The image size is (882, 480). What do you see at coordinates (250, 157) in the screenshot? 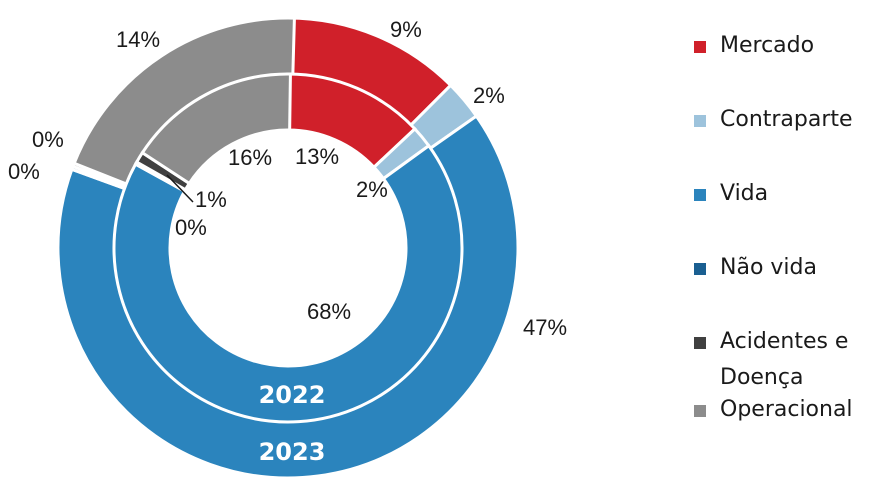
I see `label-2022-operacional: 16%` at bounding box center [250, 157].